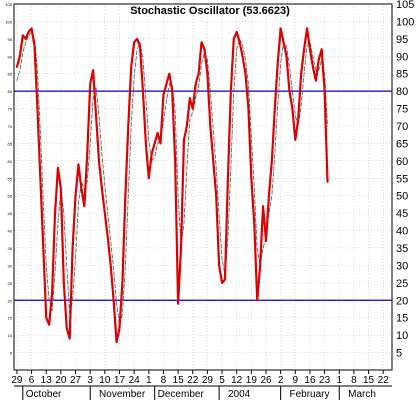 The width and height of the screenshot is (420, 400). I want to click on y-tick-label-right: 60, so click(402, 162).